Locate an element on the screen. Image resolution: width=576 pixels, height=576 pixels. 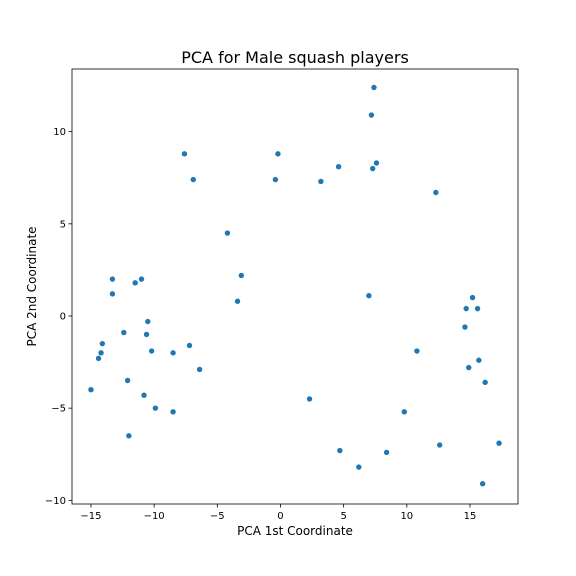
x-tick-label: −5 is located at coordinates (217, 516).